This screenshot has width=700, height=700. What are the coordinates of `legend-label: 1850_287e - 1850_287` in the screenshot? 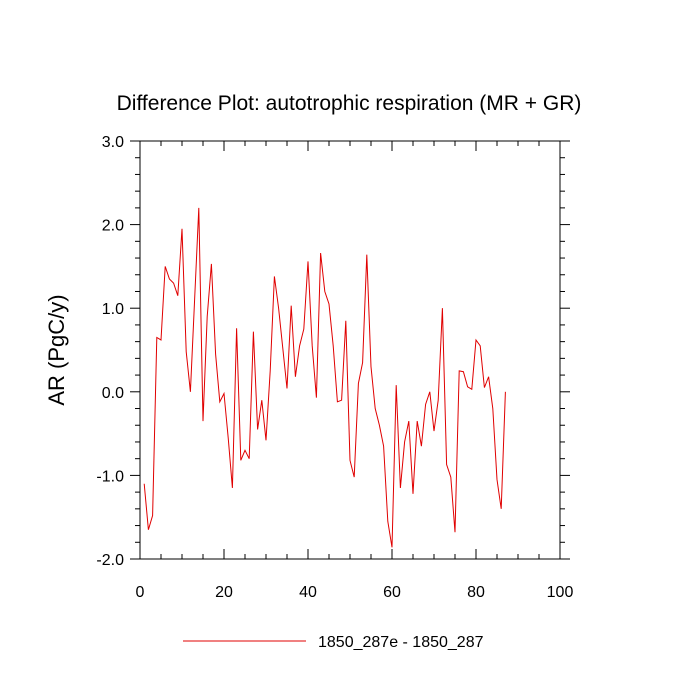 It's located at (401, 642).